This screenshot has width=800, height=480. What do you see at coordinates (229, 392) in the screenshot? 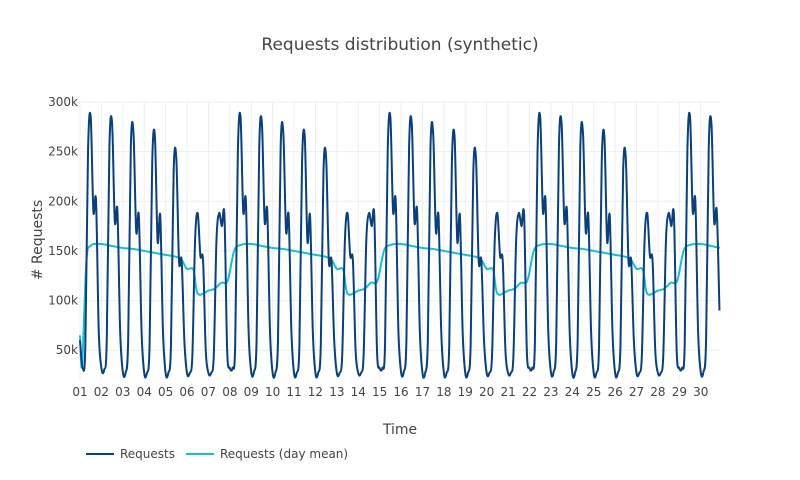
I see `x-tick-label: 08` at bounding box center [229, 392].